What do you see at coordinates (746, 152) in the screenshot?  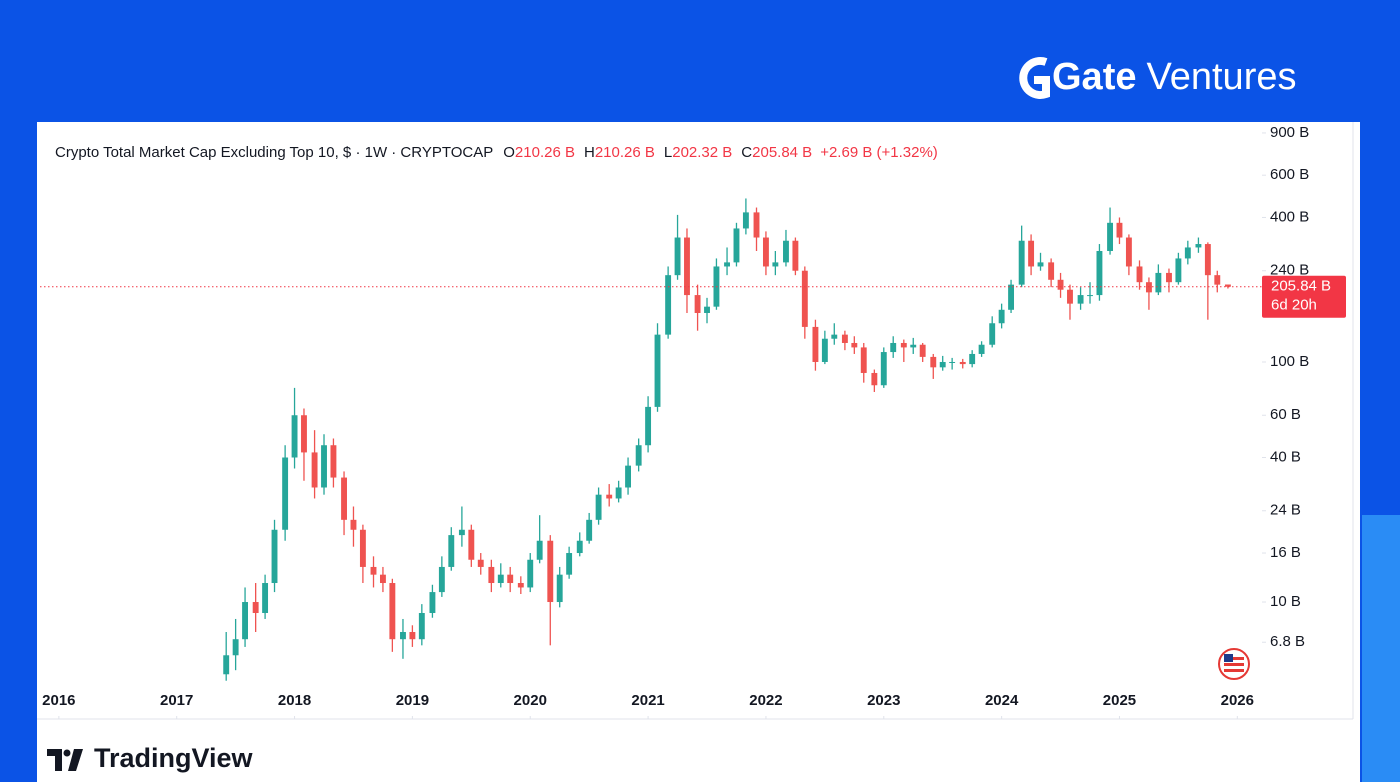 I see `ohlc-key: C` at bounding box center [746, 152].